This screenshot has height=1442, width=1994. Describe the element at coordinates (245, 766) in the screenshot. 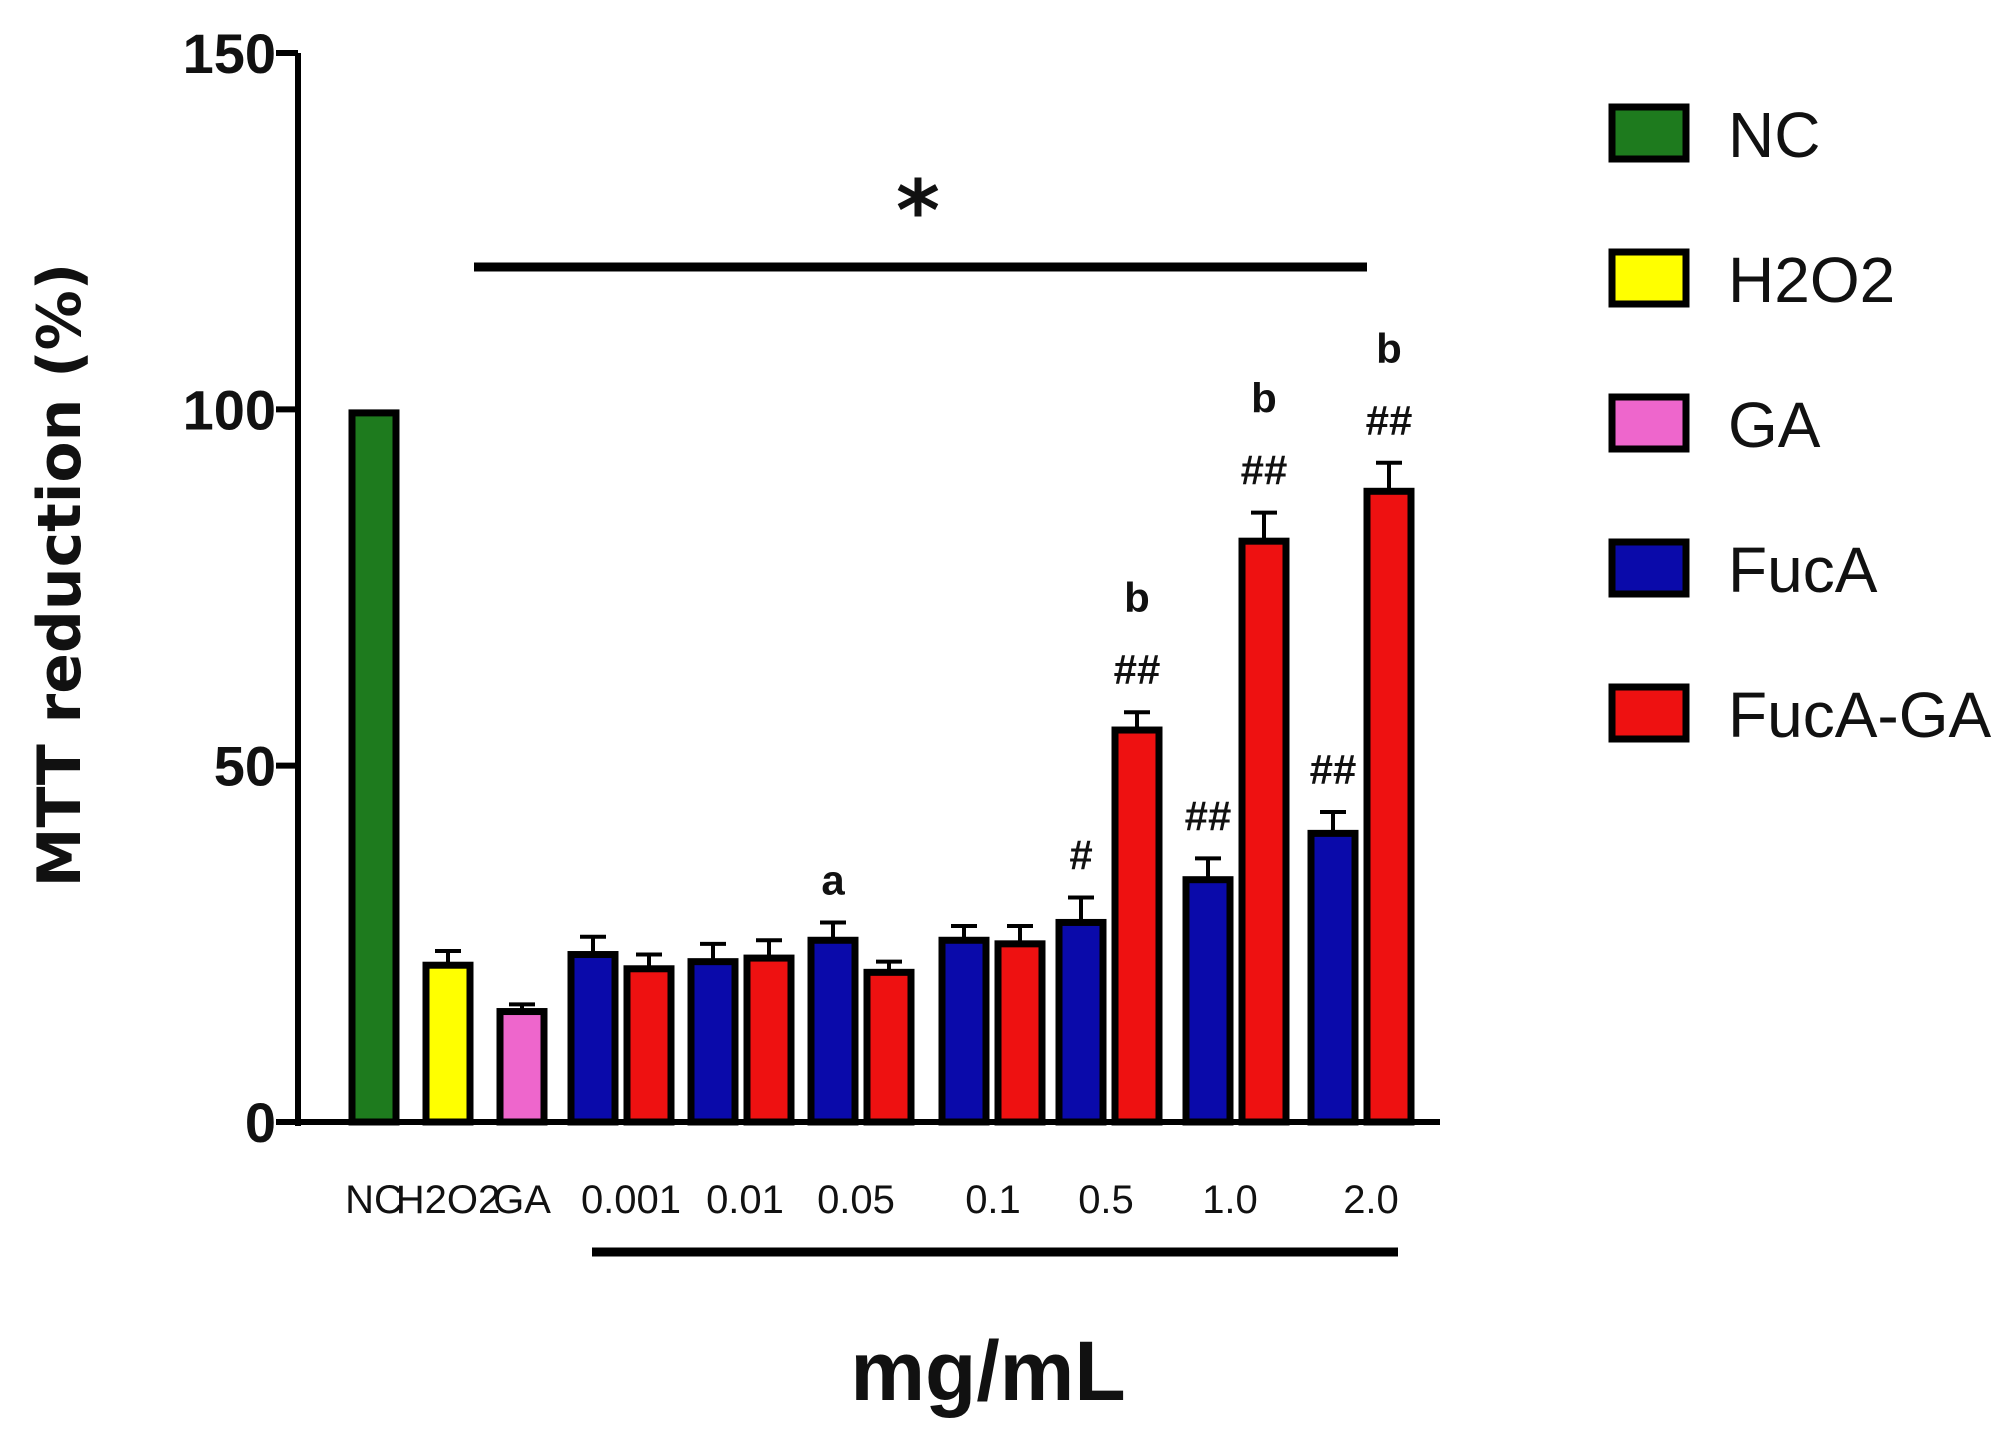

I see `y-tick-label: 50` at that location.